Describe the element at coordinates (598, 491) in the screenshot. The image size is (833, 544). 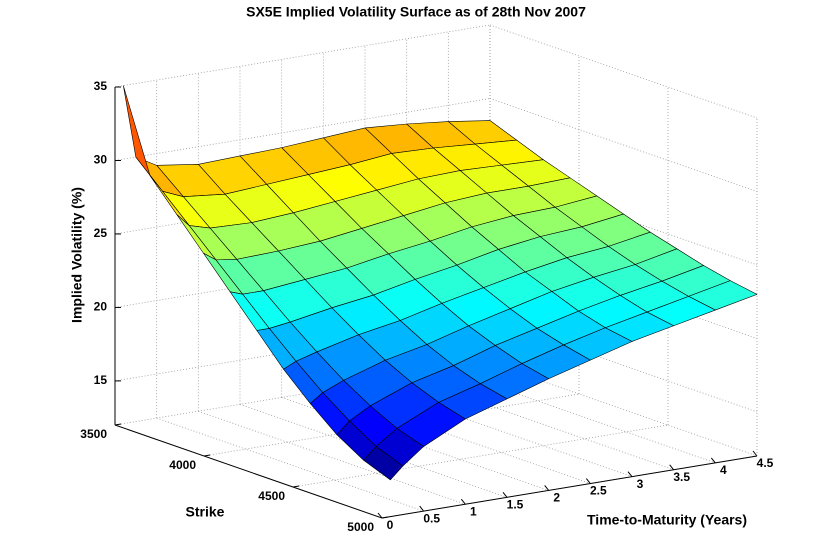
I see `x-tick-label: 2.5` at that location.